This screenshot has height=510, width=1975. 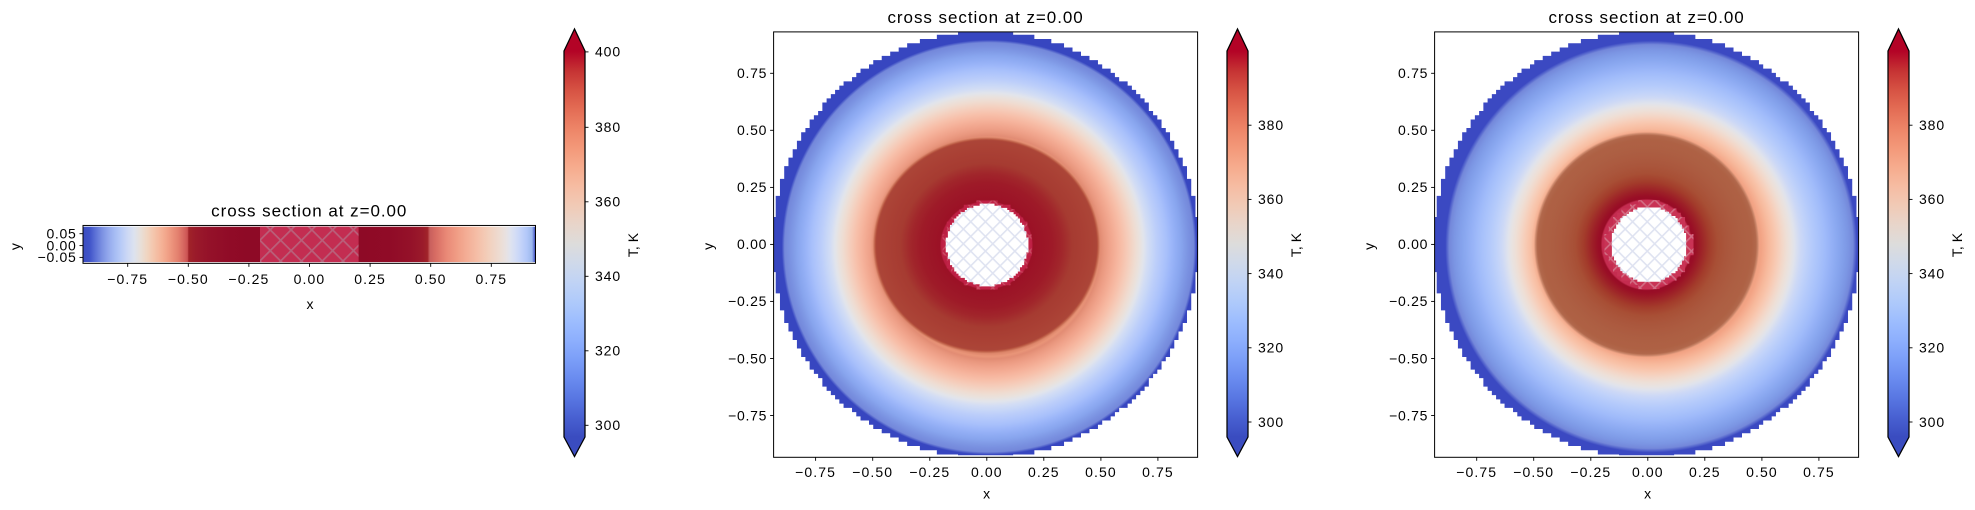 What do you see at coordinates (608, 52) in the screenshot?
I see `svg-text: 400` at bounding box center [608, 52].